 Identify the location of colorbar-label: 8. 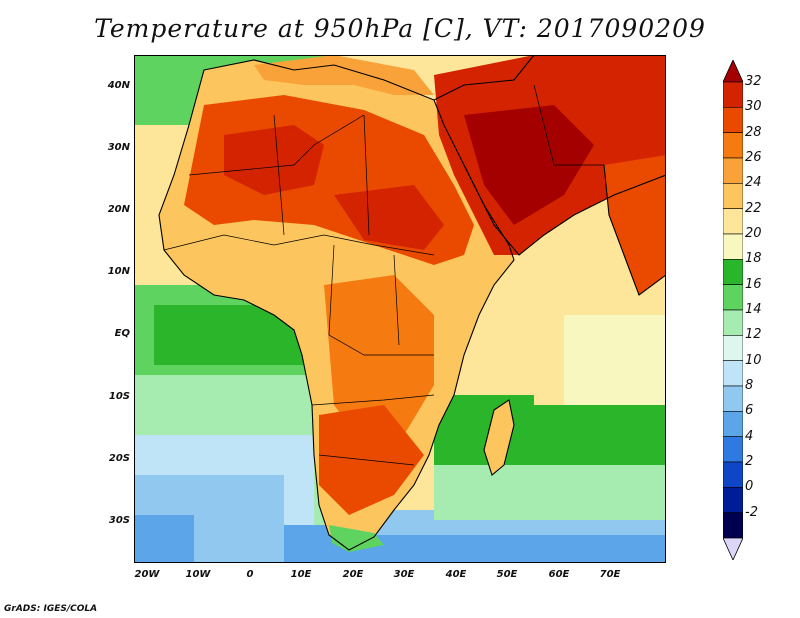
(749, 385).